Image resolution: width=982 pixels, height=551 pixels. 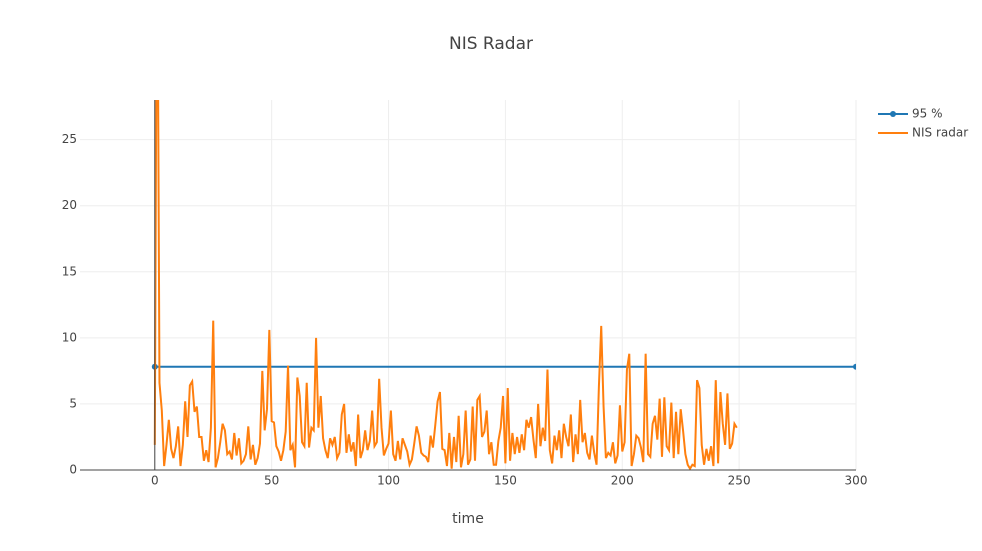 What do you see at coordinates (69, 205) in the screenshot?
I see `y-tick-label: 20` at bounding box center [69, 205].